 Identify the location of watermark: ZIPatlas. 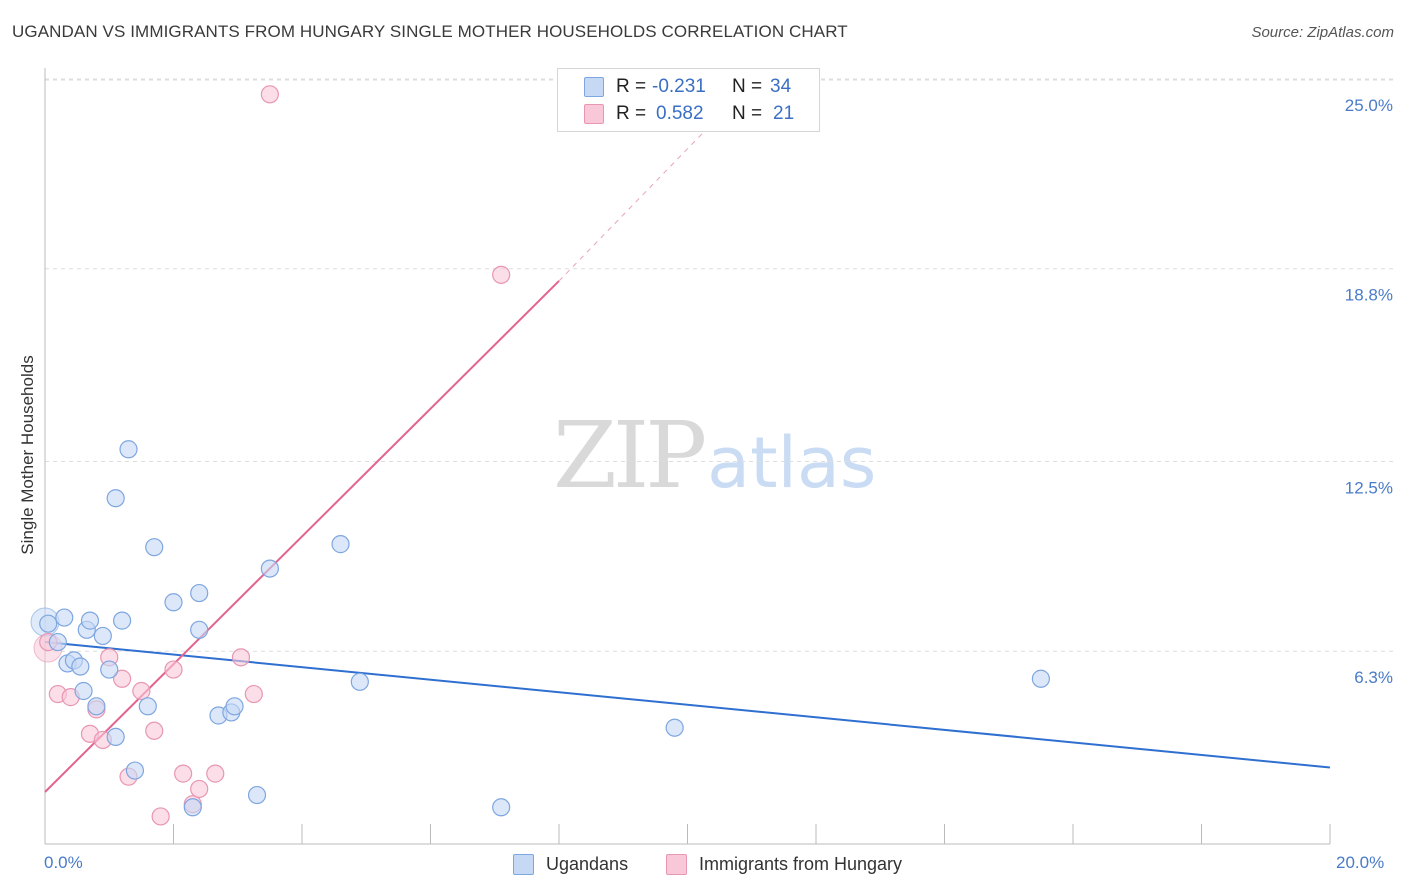
(714, 455).